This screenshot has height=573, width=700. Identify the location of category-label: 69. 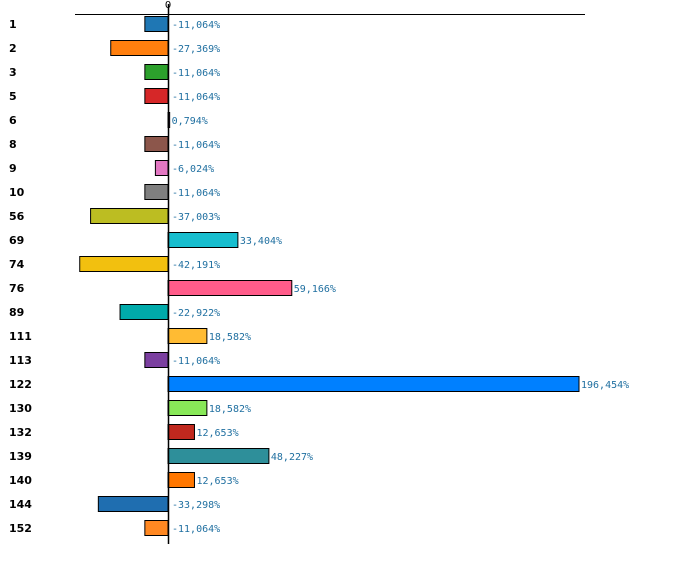
(16, 240).